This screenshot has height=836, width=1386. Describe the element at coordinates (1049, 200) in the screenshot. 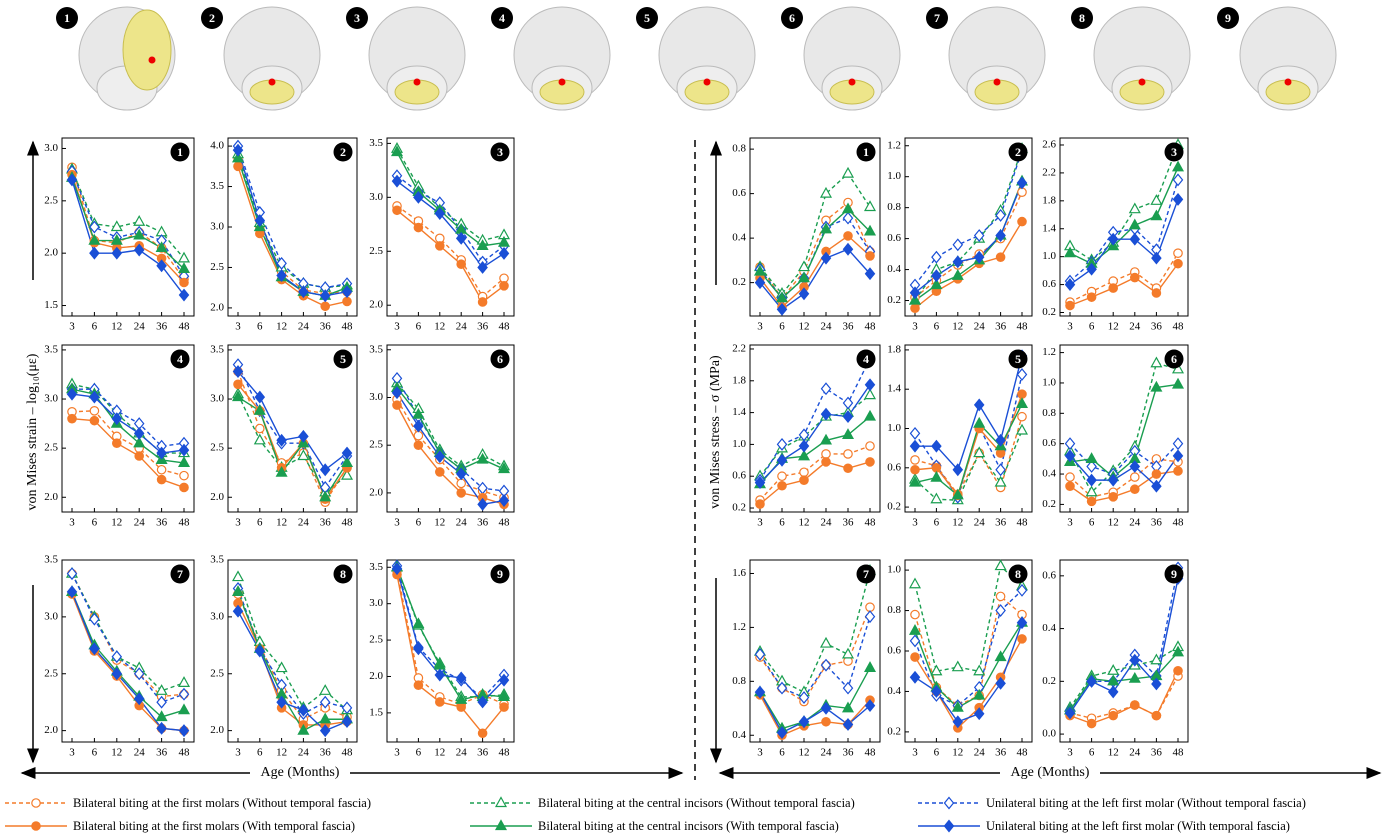

I see `y-tick-label: 1.8` at that location.